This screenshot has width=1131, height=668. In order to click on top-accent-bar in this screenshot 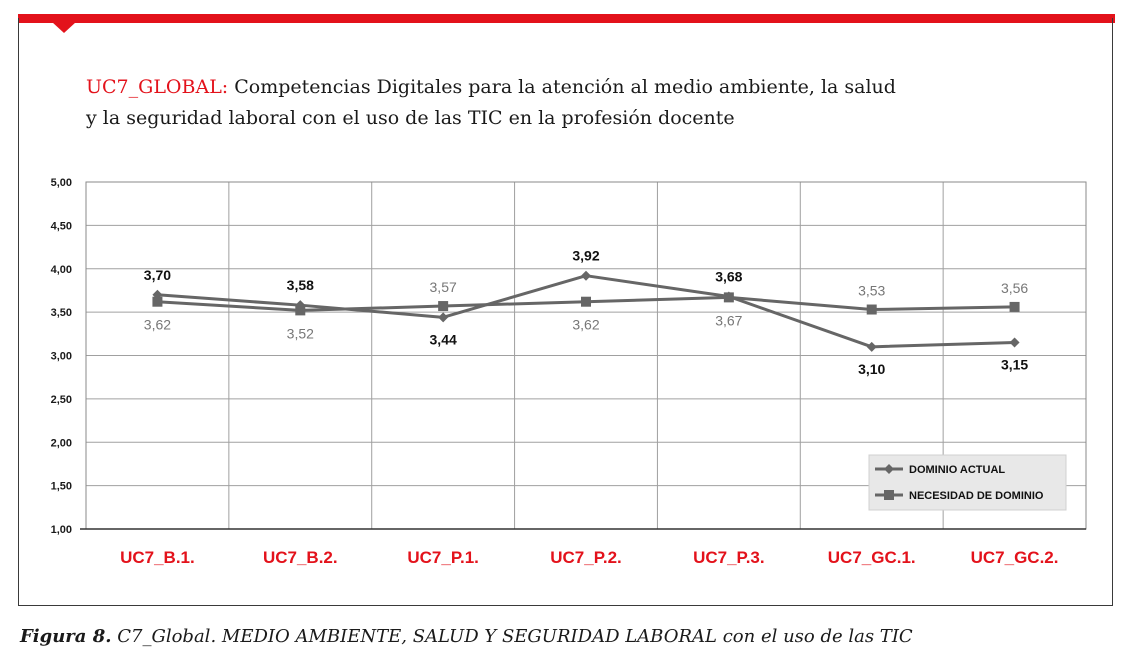, I will do `click(566, 18)`.